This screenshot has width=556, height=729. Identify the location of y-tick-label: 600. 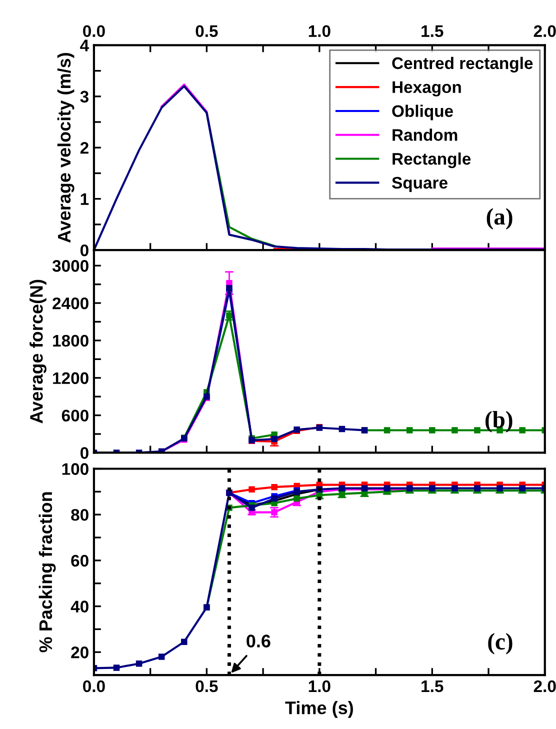
(75, 416).